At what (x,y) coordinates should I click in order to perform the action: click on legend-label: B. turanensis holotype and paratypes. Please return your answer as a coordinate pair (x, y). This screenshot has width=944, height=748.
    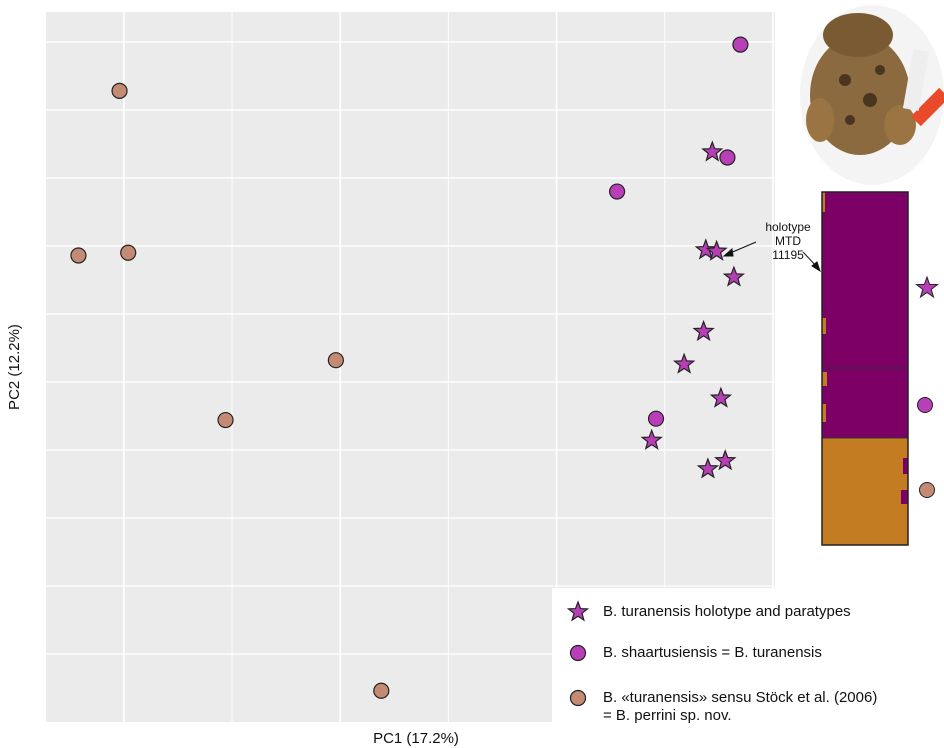
    Looking at the image, I should click on (727, 611).